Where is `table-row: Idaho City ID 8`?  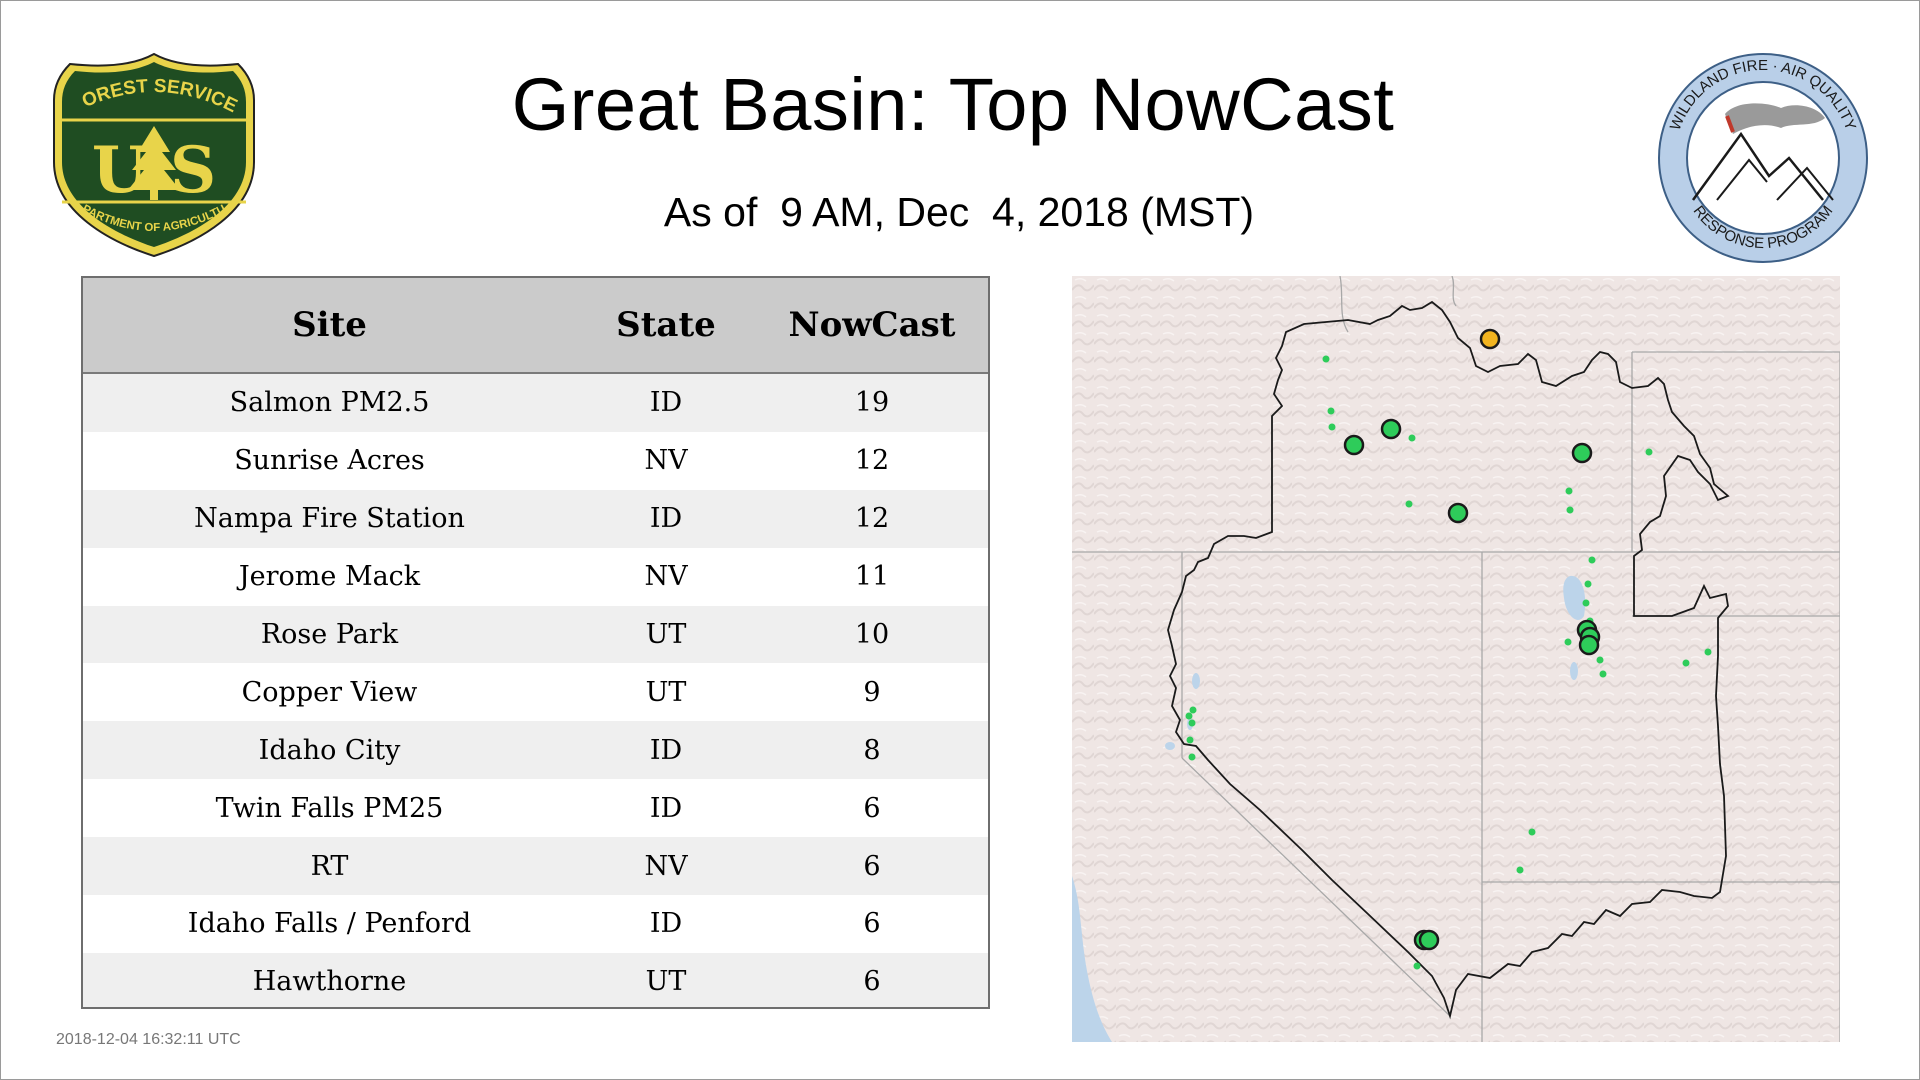
table-row: Idaho City ID 8 is located at coordinates (535, 750).